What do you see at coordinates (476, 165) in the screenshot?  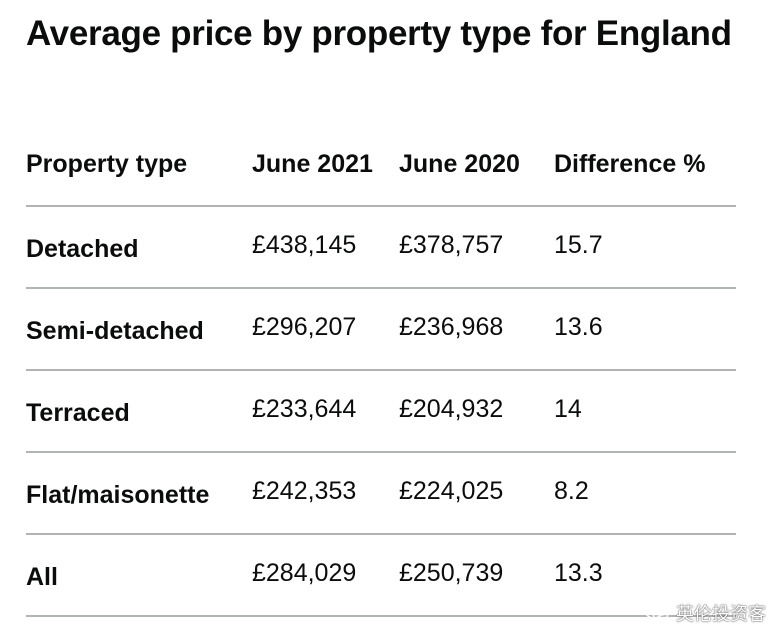 I see `header-june-2020: June 2020` at bounding box center [476, 165].